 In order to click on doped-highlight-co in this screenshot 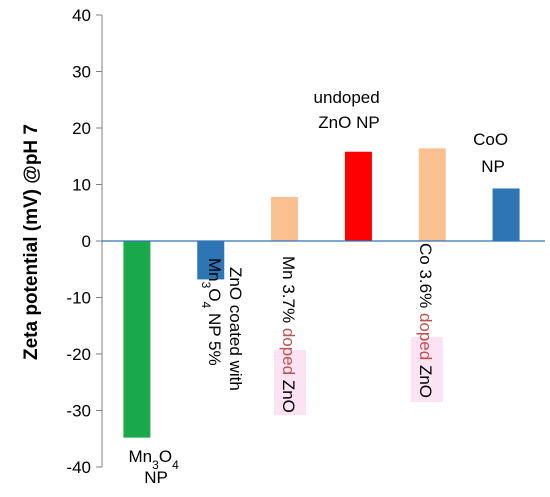, I will do `click(427, 369)`.